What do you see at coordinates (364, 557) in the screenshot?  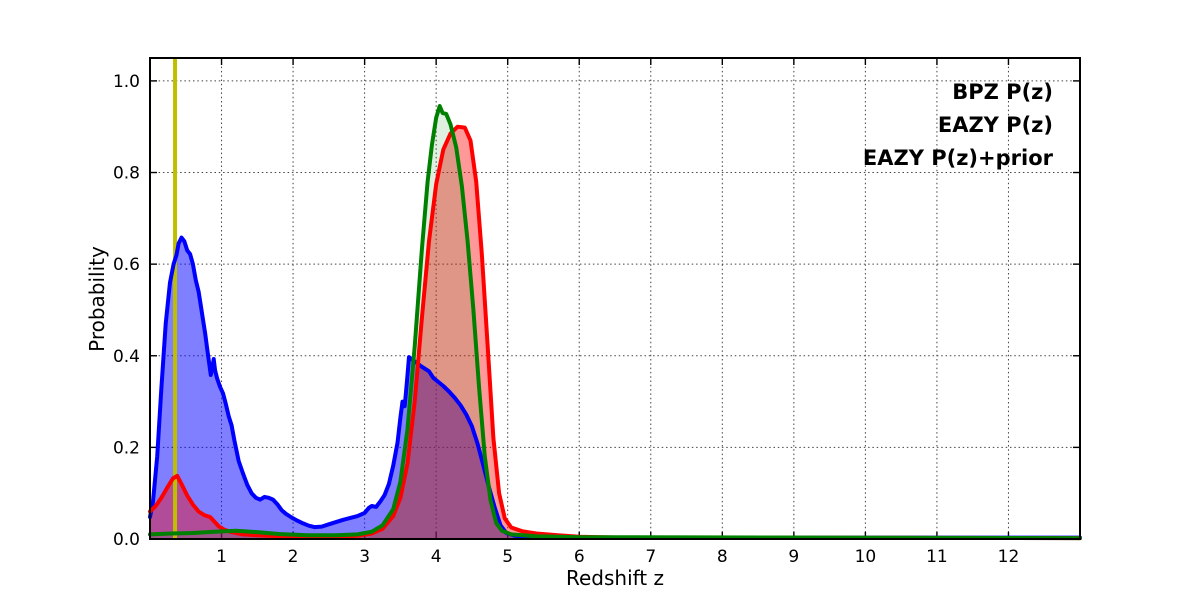 I see `x-tick-label: 3` at bounding box center [364, 557].